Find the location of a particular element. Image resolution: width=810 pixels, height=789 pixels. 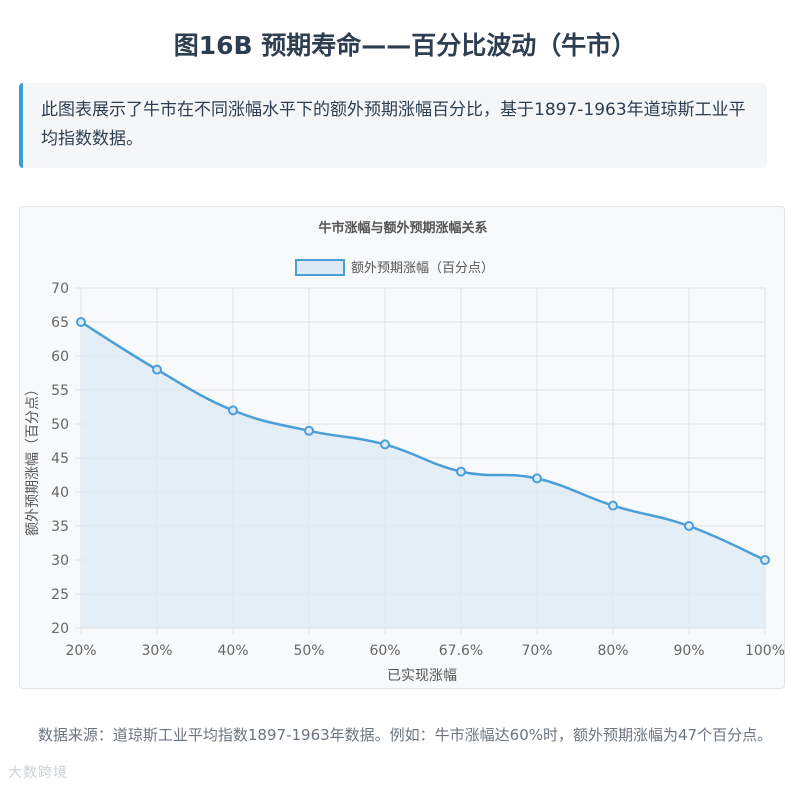

x-tick-label: 67.6% is located at coordinates (461, 651).